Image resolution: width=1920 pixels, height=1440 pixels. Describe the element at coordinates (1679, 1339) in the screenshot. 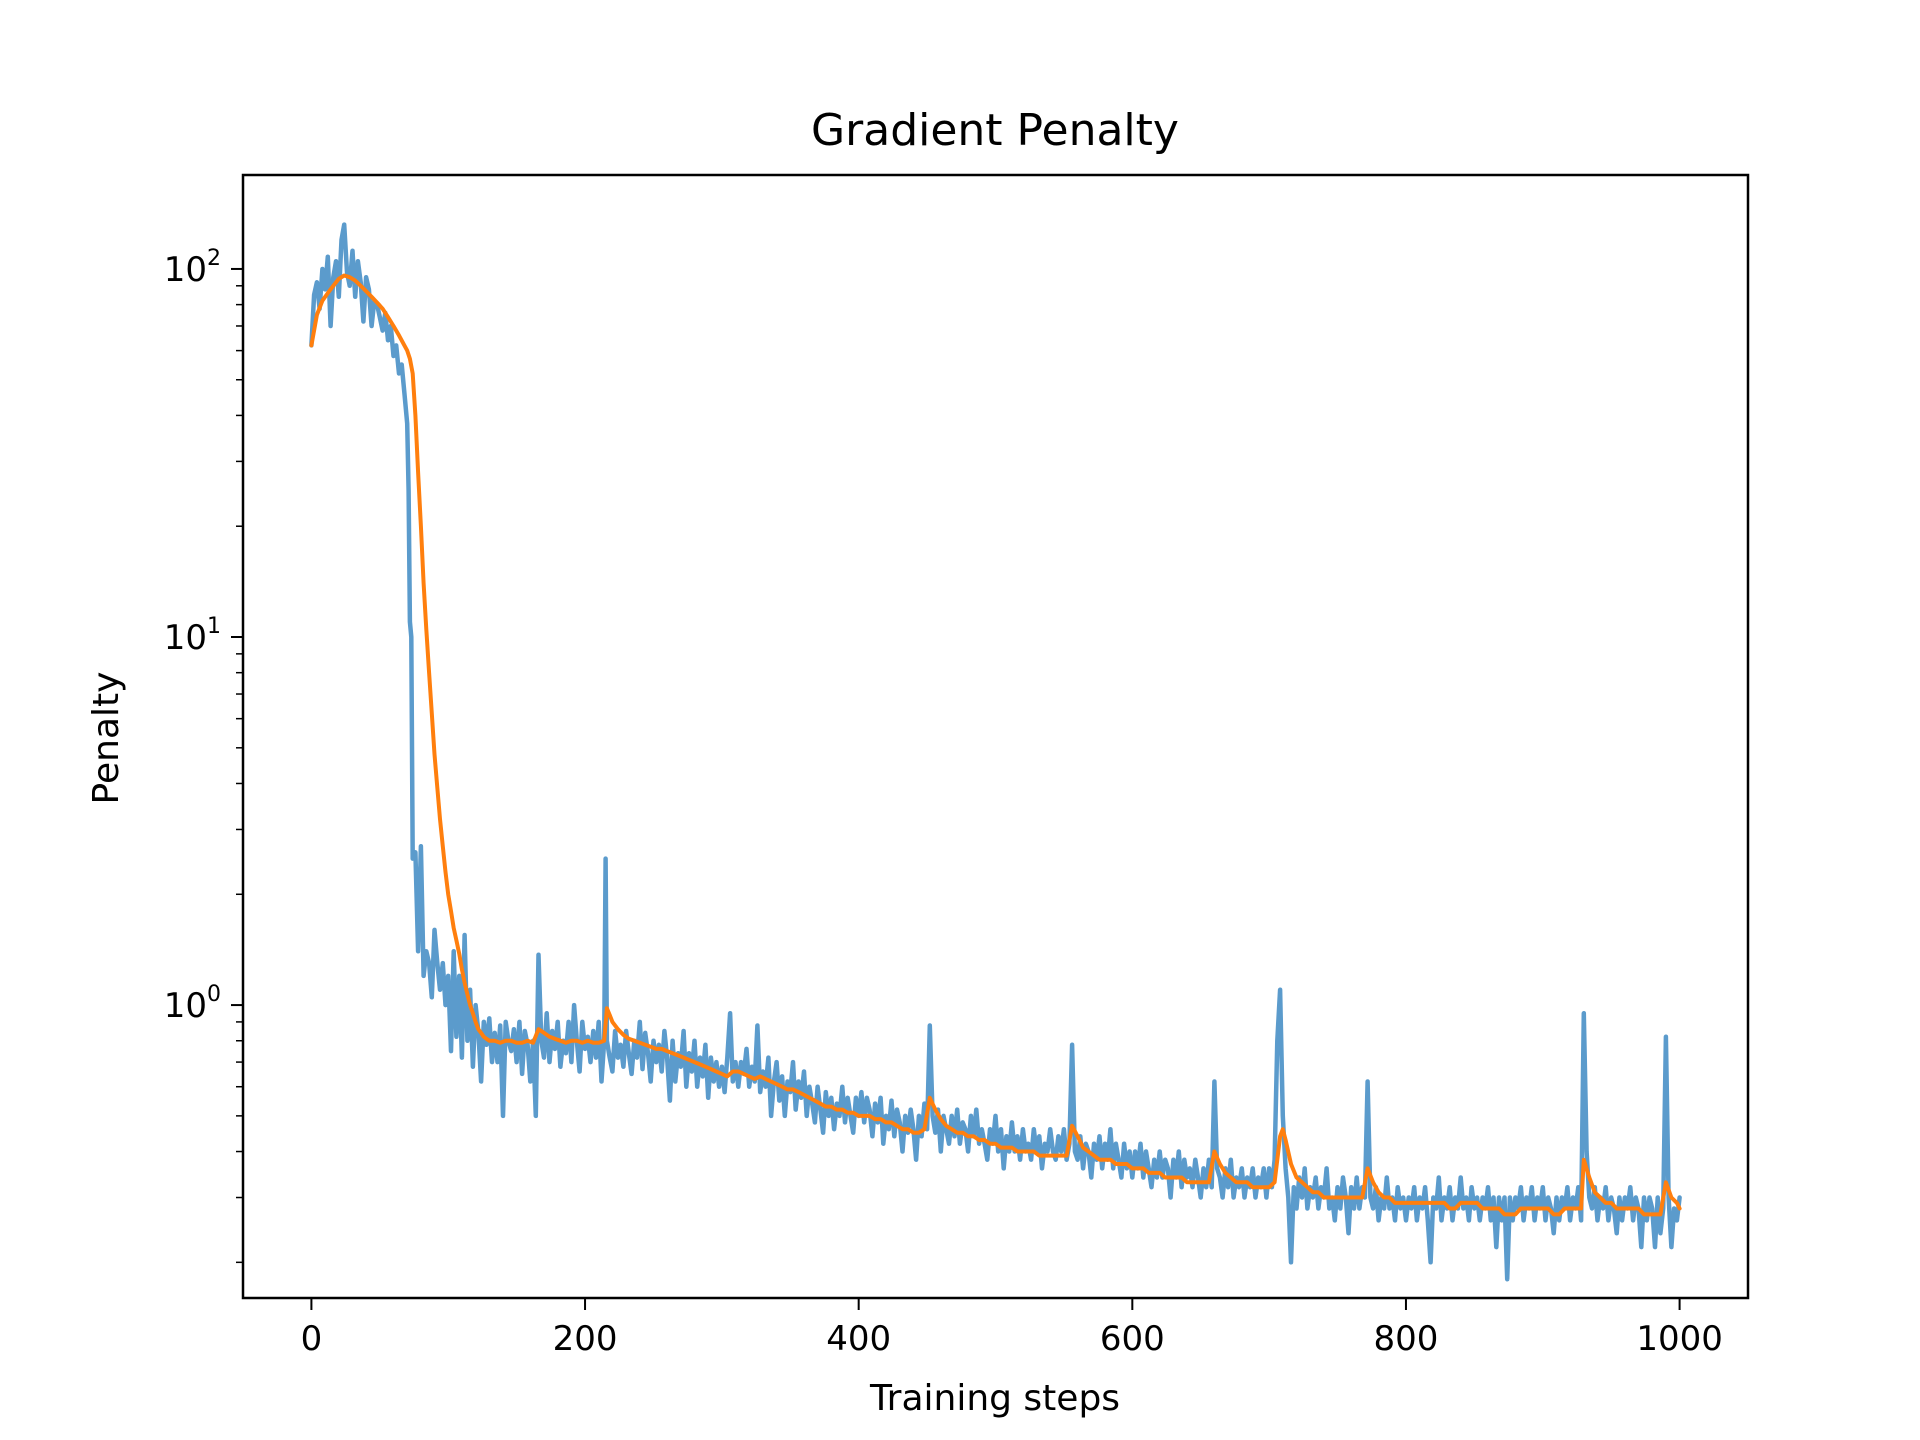

I see `x-tick-label: 1000` at that location.